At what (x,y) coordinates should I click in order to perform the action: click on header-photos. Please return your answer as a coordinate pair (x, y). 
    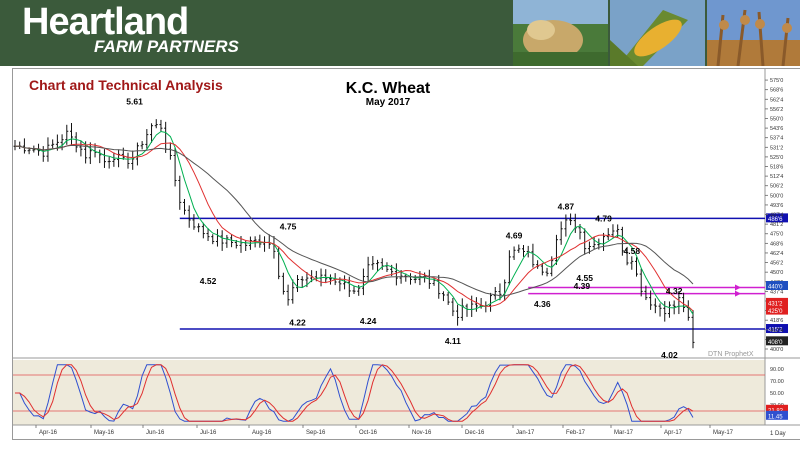
    Looking at the image, I should click on (656, 33).